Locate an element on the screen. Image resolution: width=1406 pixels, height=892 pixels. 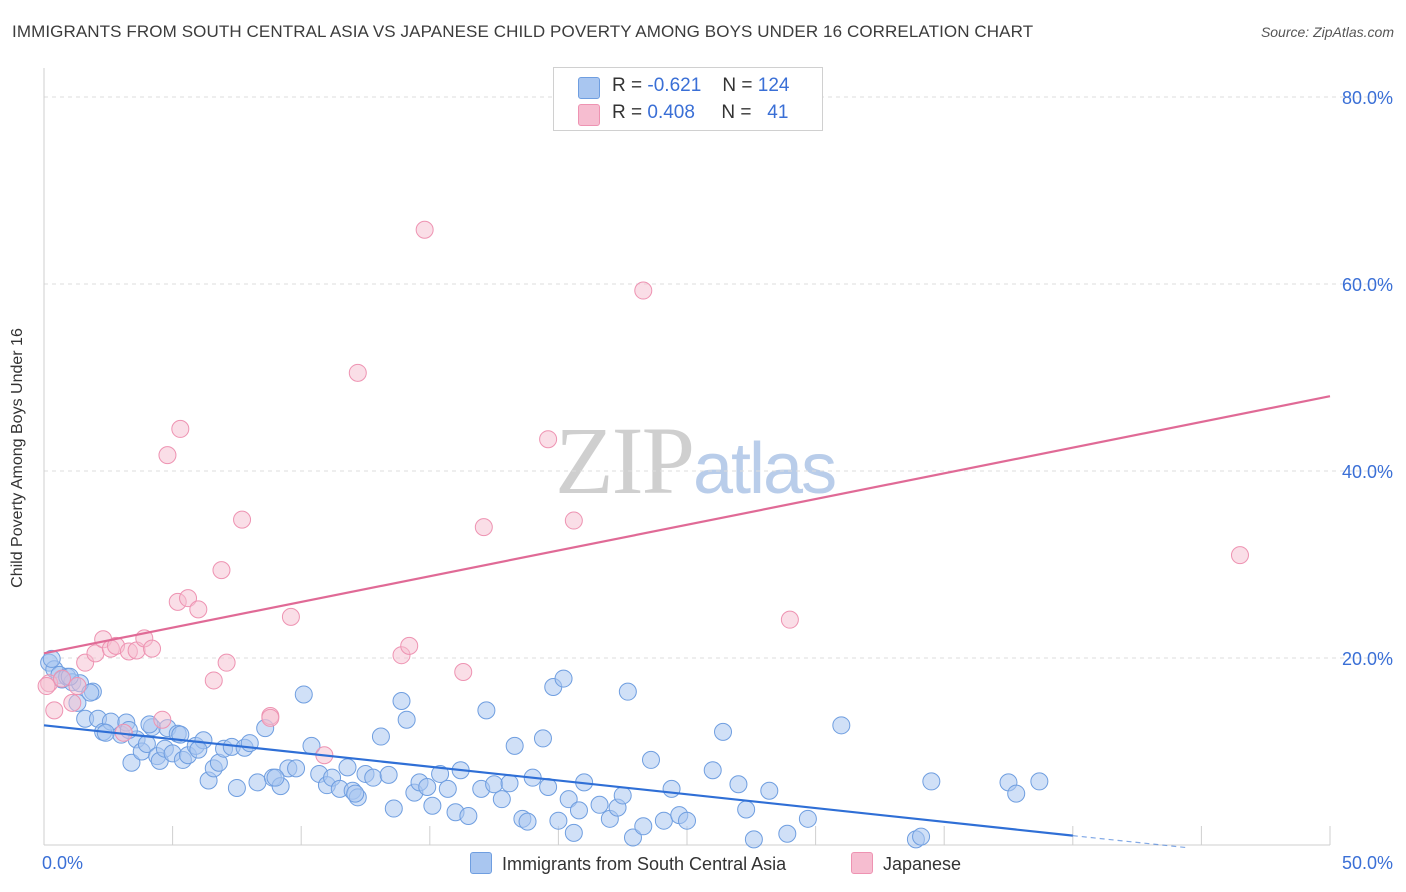
y-tick-label: 20.0% is located at coordinates (1367, 659).